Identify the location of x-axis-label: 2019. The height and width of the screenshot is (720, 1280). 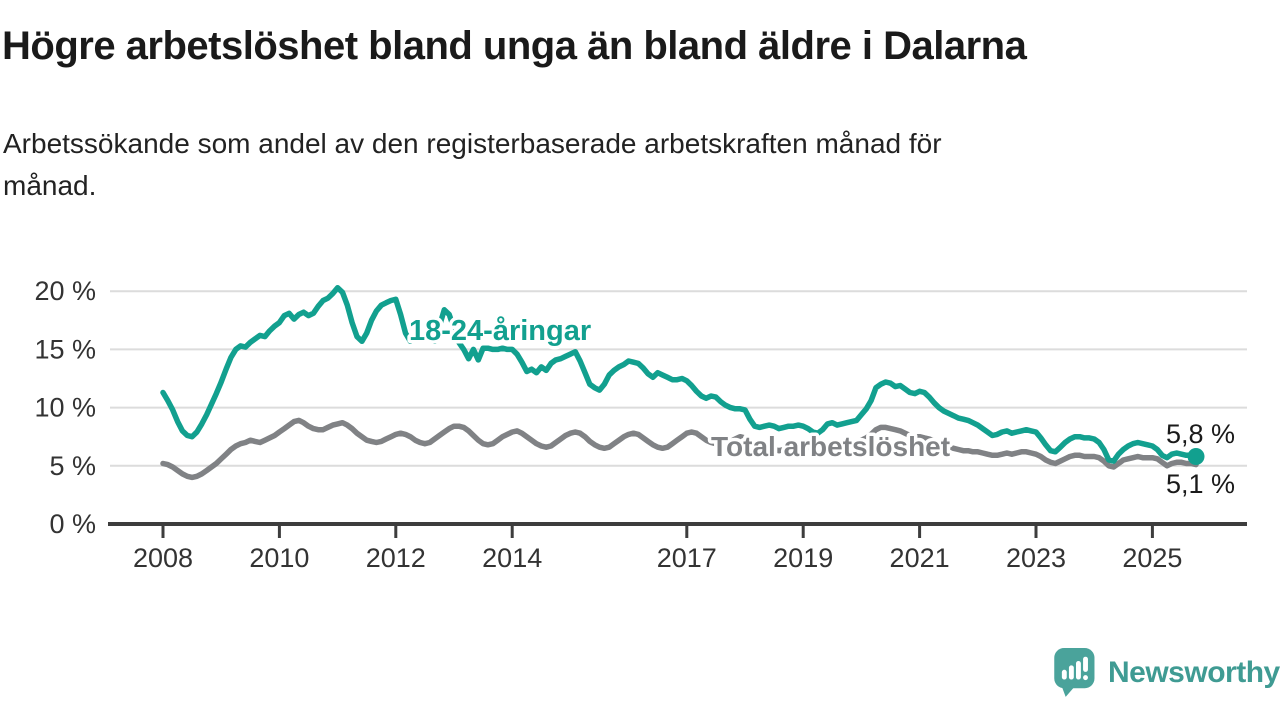
(803, 558).